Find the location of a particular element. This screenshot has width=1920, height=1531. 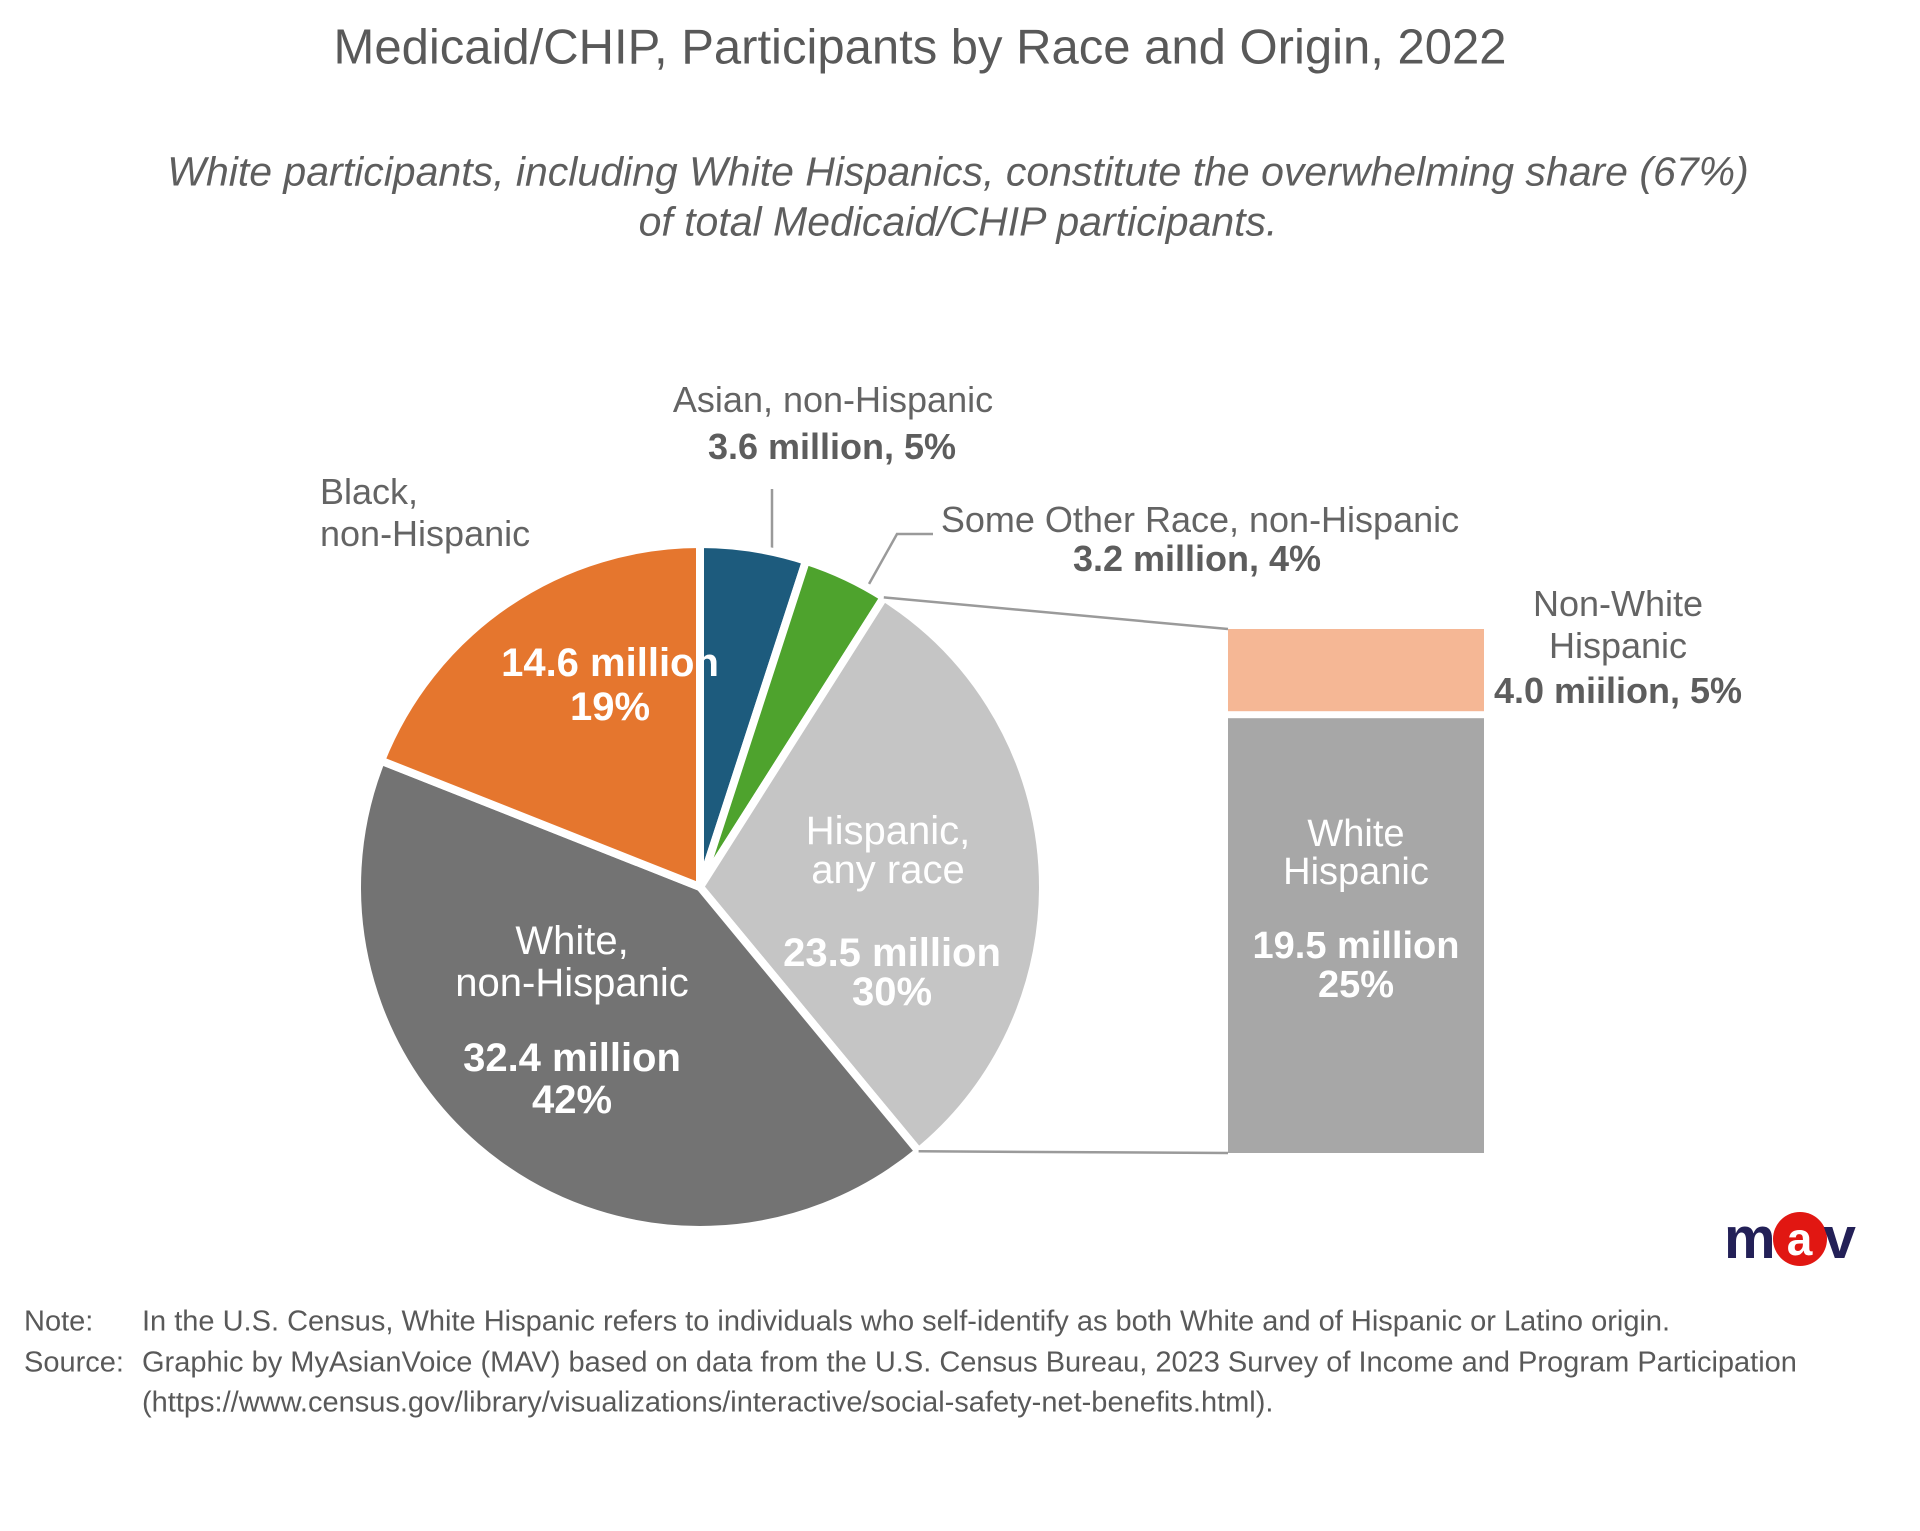

white-hispanic-bar-name-line1: White is located at coordinates (1356, 834).